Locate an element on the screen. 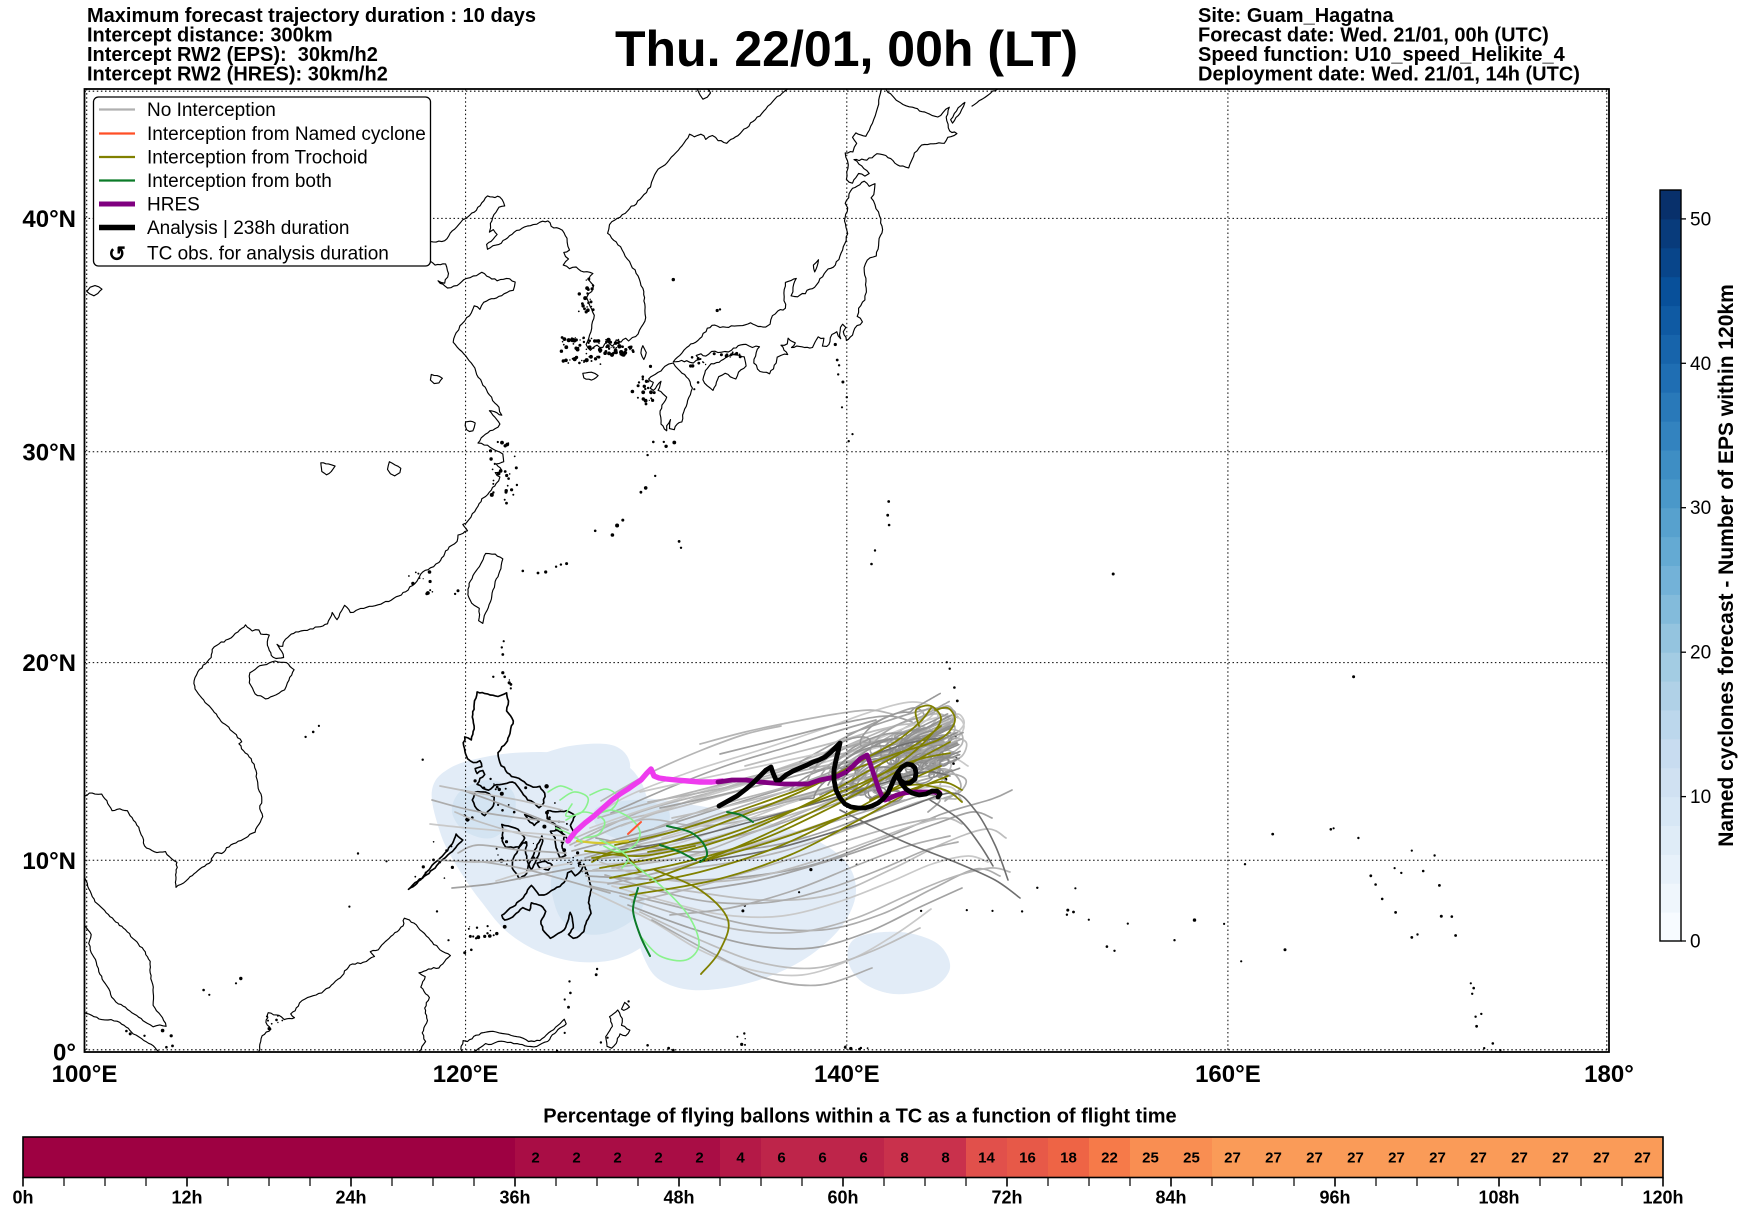 Image resolution: width=1748 pixels, height=1213 pixels. svg-text: TC obs. for analysis duration is located at coordinates (268, 254).